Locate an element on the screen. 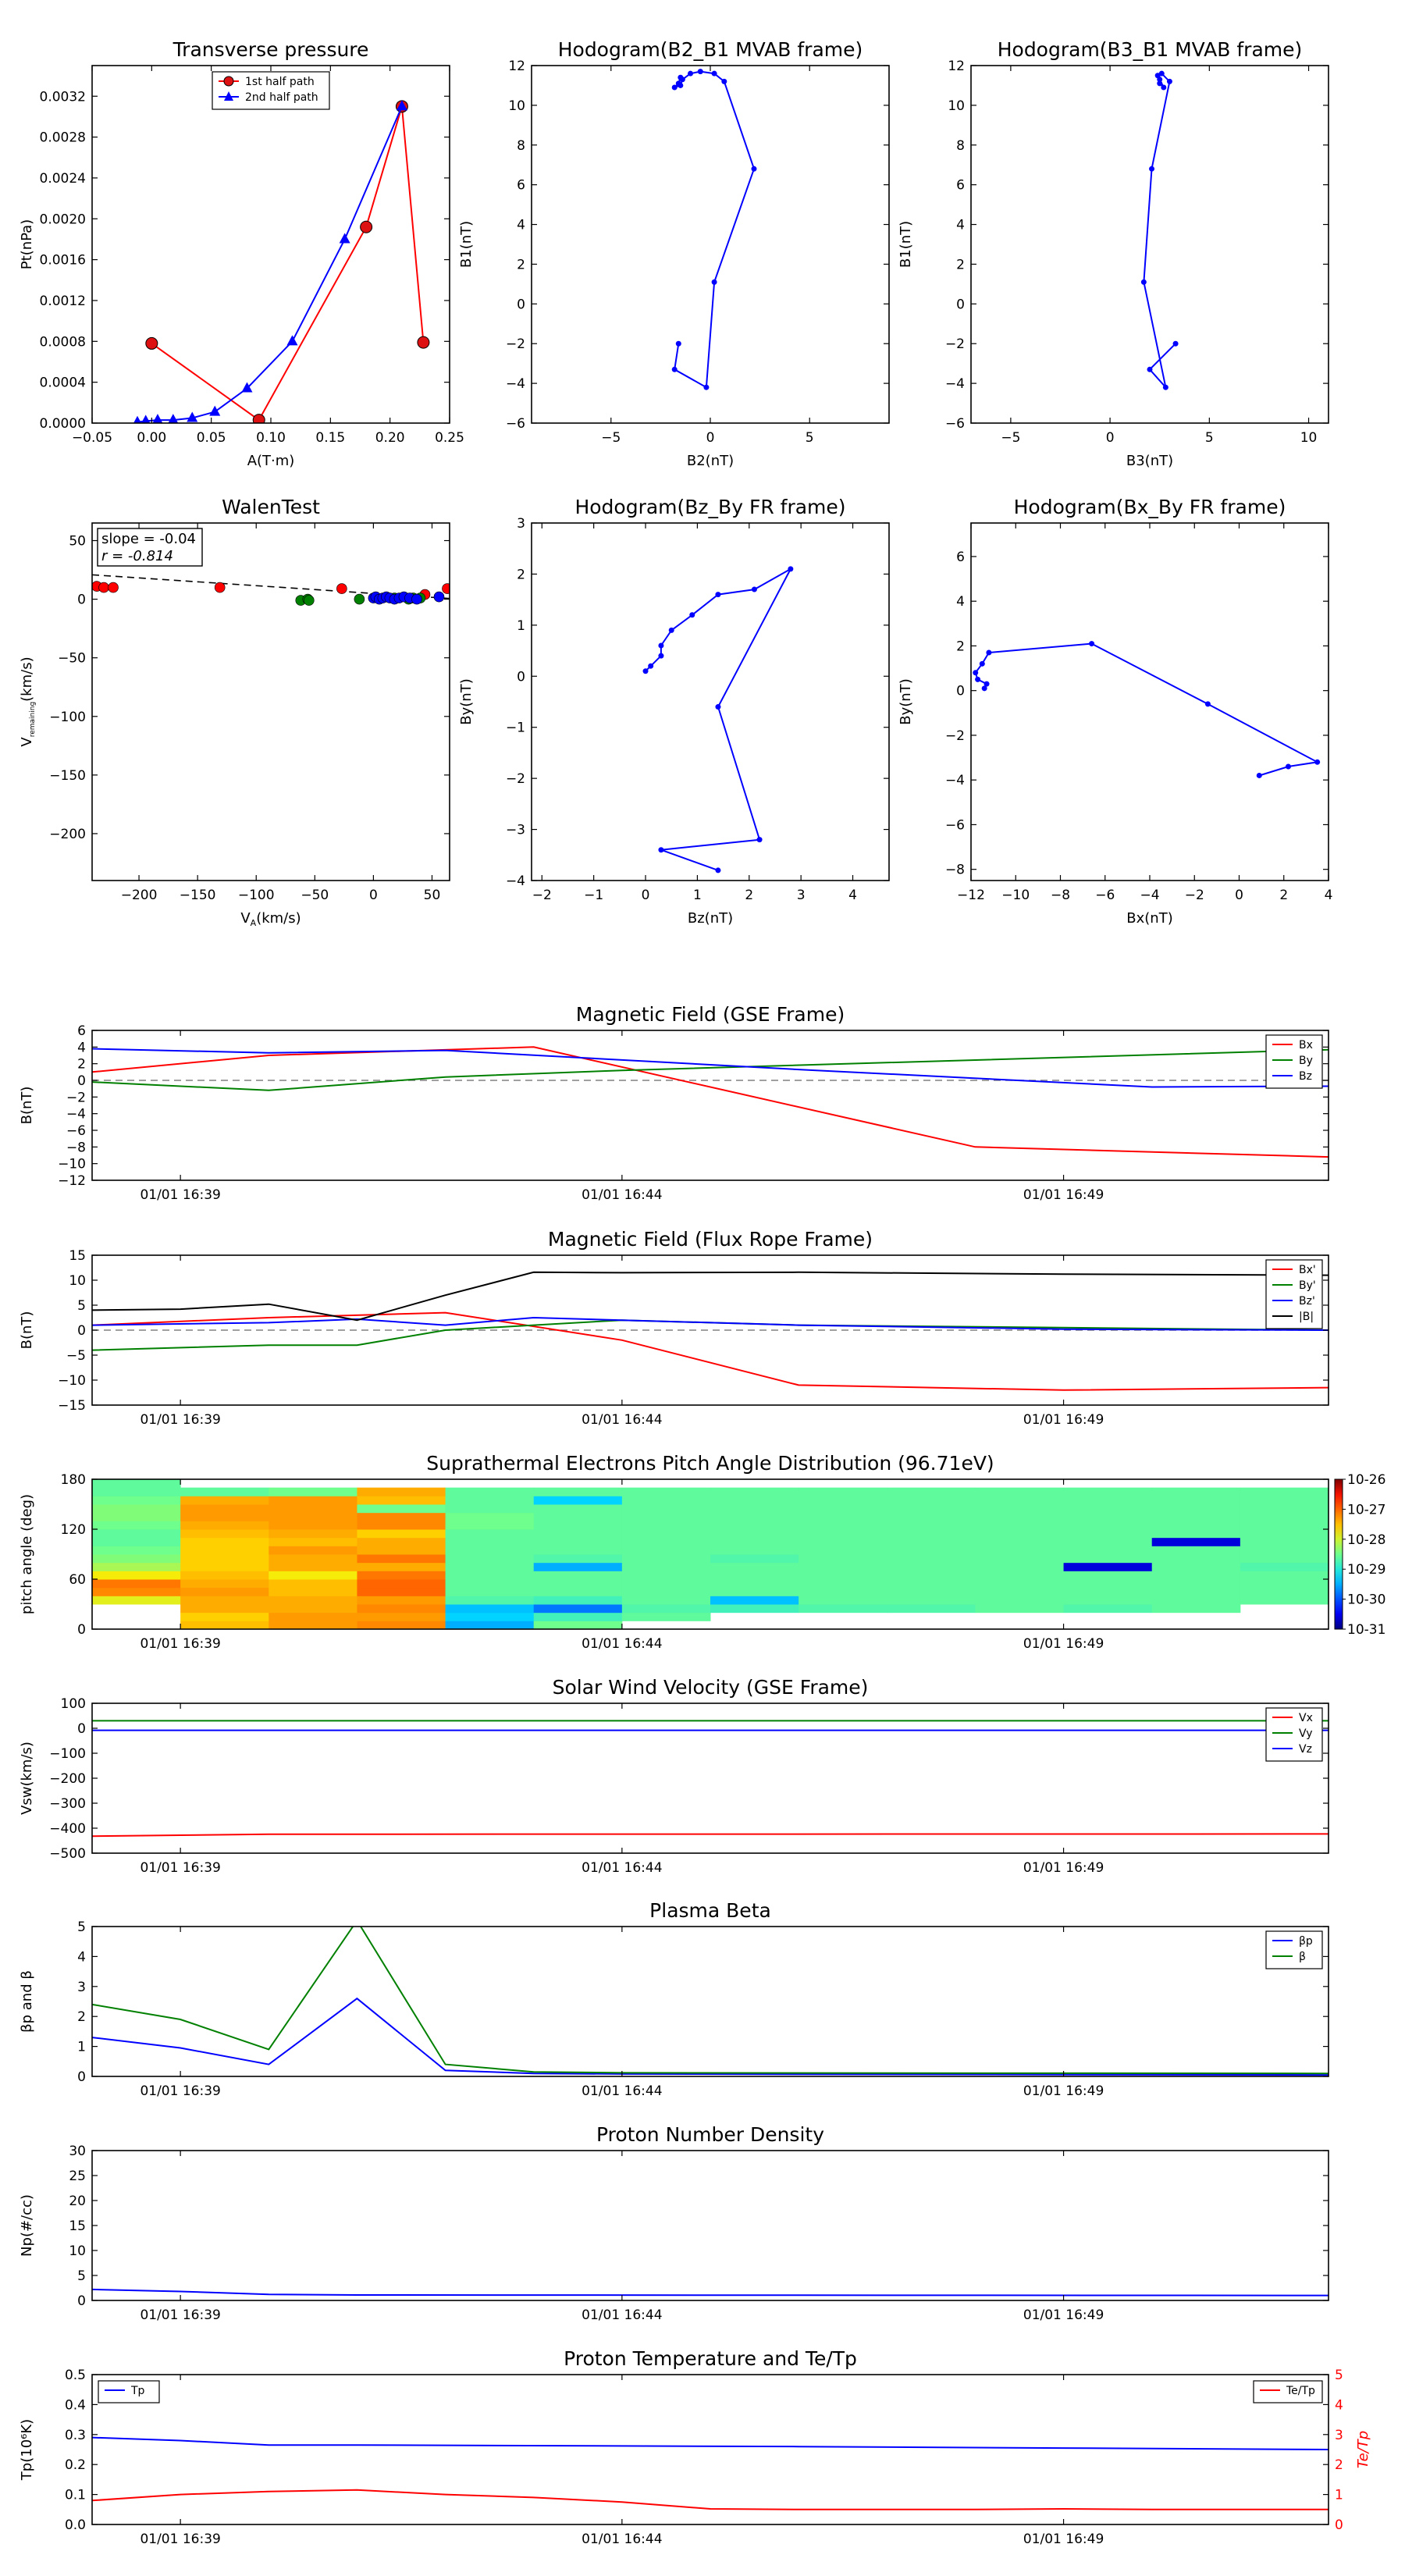  x-tick-label: 0.05 is located at coordinates (211, 438).